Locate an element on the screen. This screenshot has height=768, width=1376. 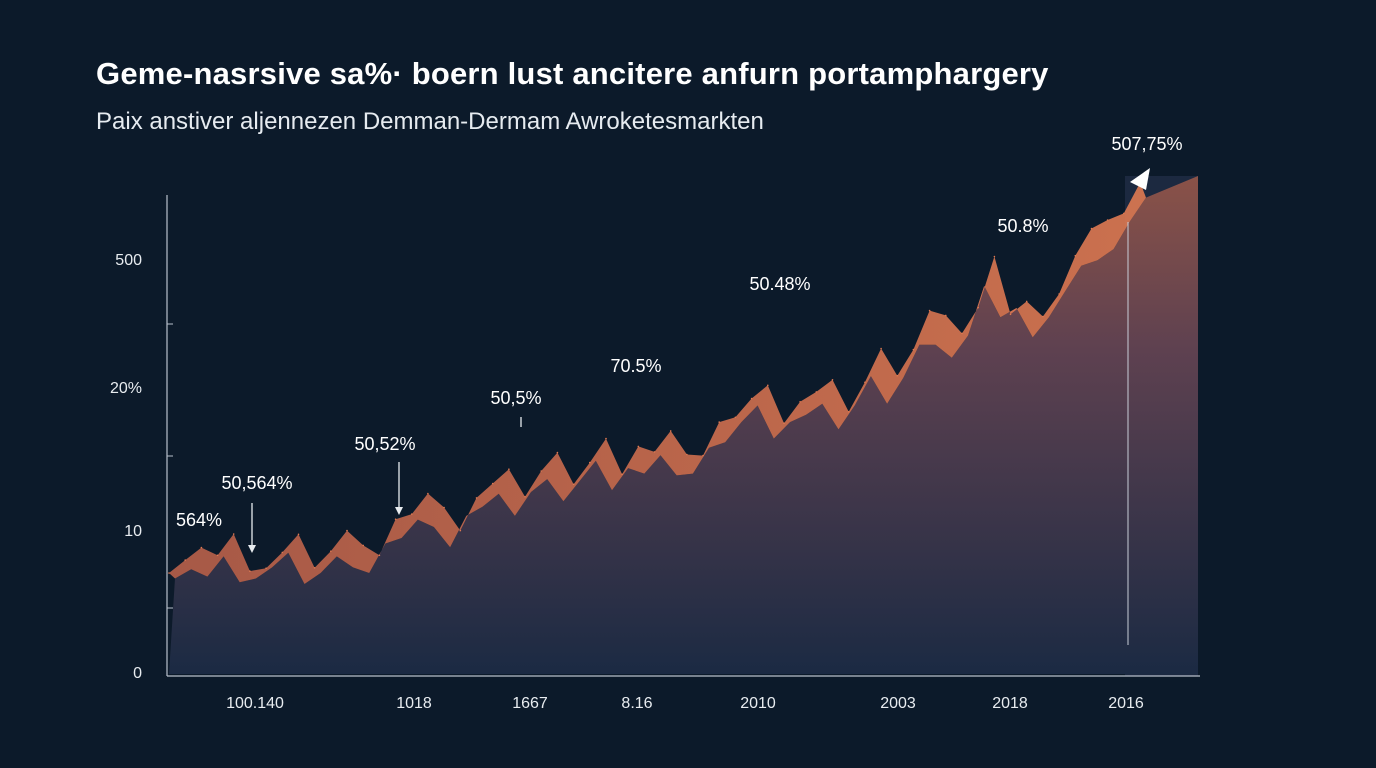
data-label: 50,52% is located at coordinates (384, 444).